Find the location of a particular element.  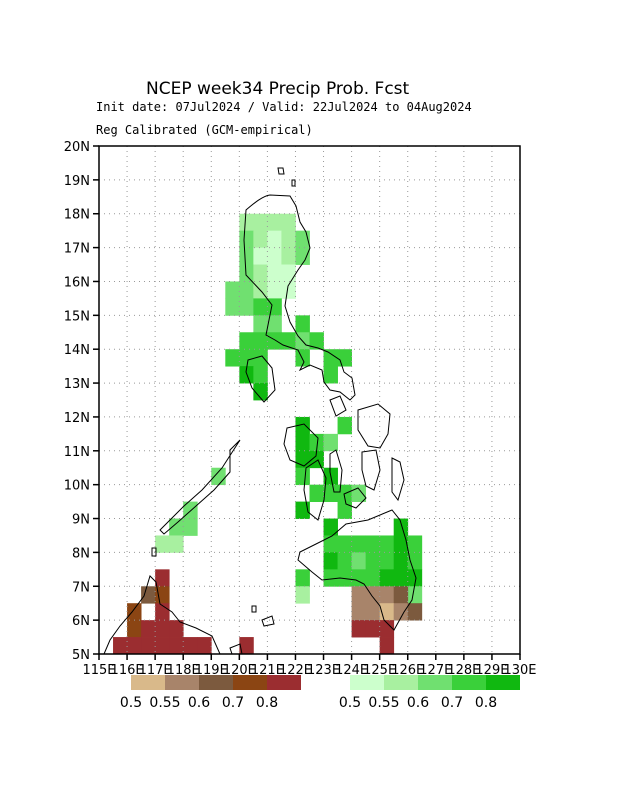

coastline-panay is located at coordinates (301, 445).